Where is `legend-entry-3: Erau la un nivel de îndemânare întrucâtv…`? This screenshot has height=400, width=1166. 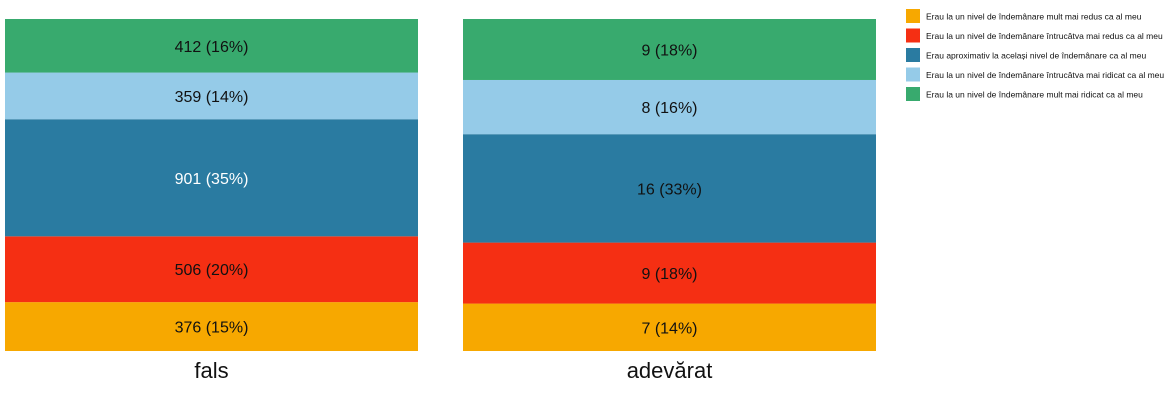 legend-entry-3: Erau la un nivel de îndemânare întrucâtv… is located at coordinates (1045, 75).